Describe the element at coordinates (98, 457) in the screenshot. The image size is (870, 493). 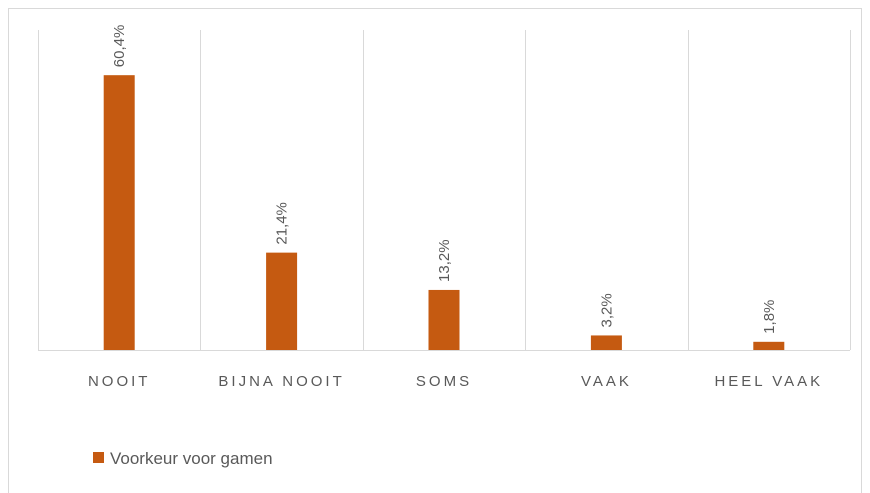
I see `legend-swatch` at that location.